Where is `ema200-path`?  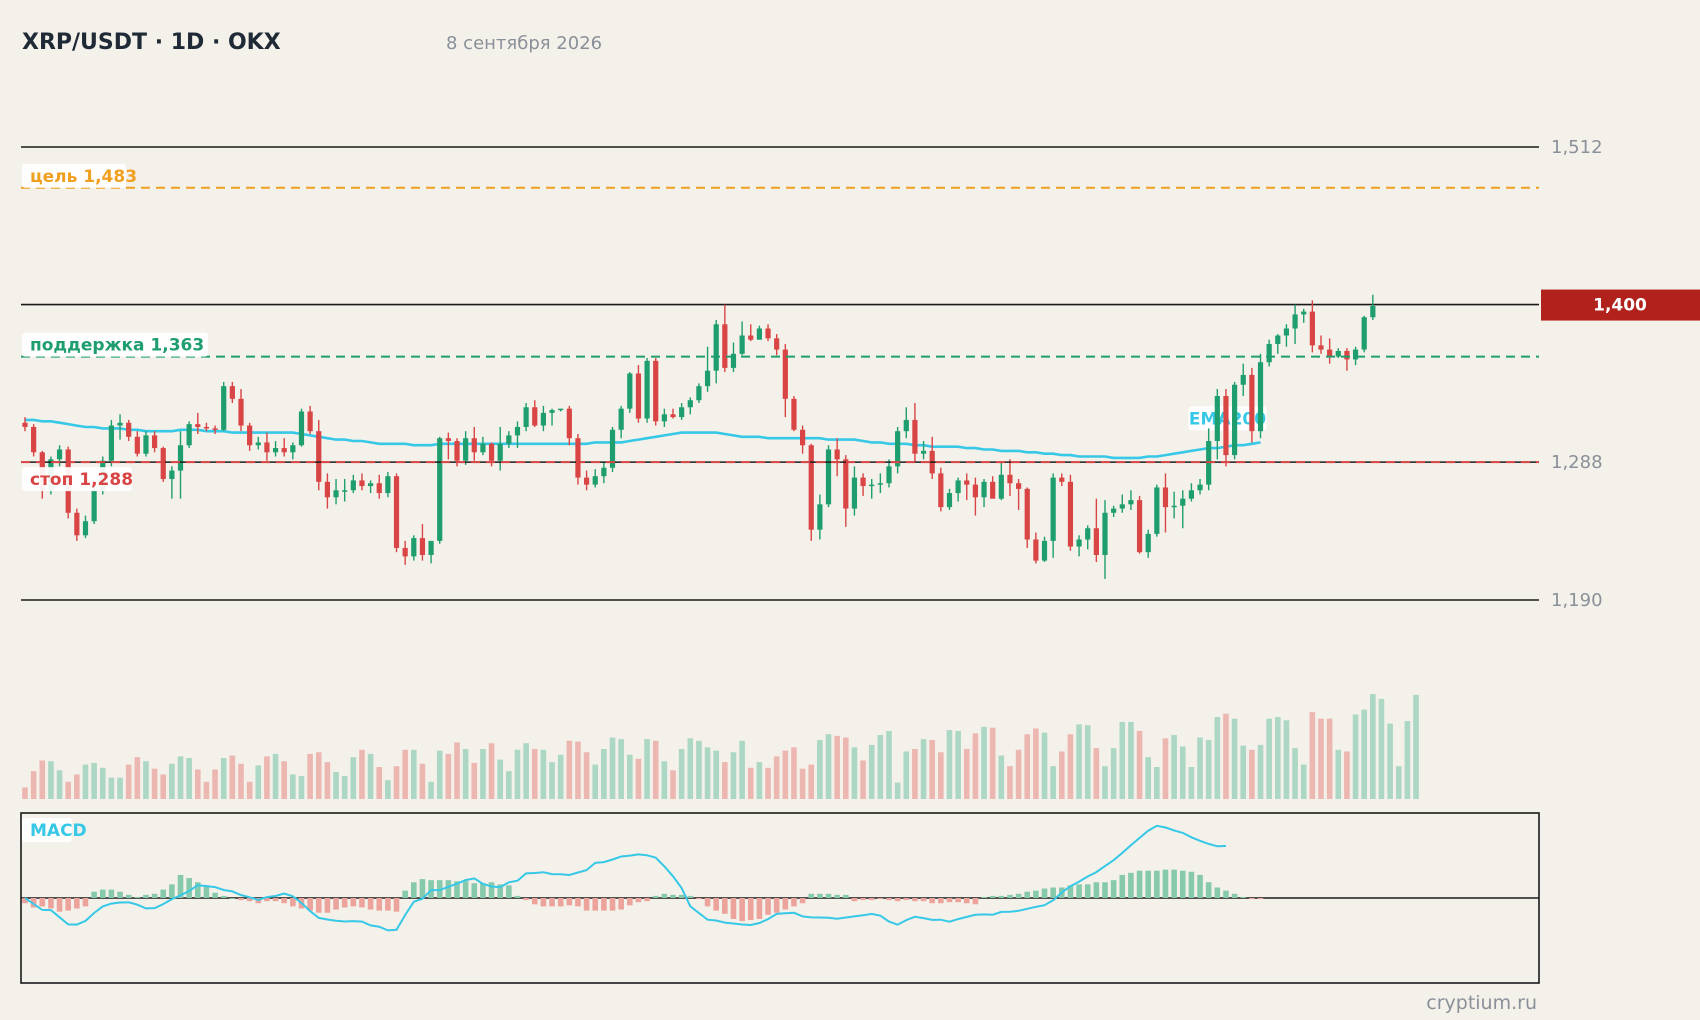
ema200-path is located at coordinates (643, 439).